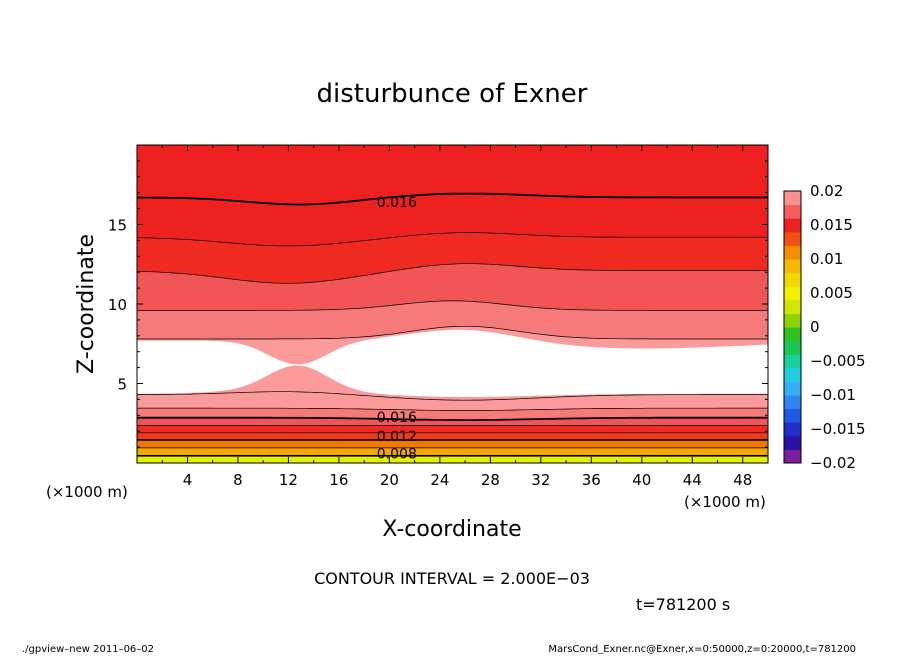 Image resolution: width=904 pixels, height=658 pixels. Describe the element at coordinates (452, 94) in the screenshot. I see `chart-title: disturbunce of Exner` at that location.